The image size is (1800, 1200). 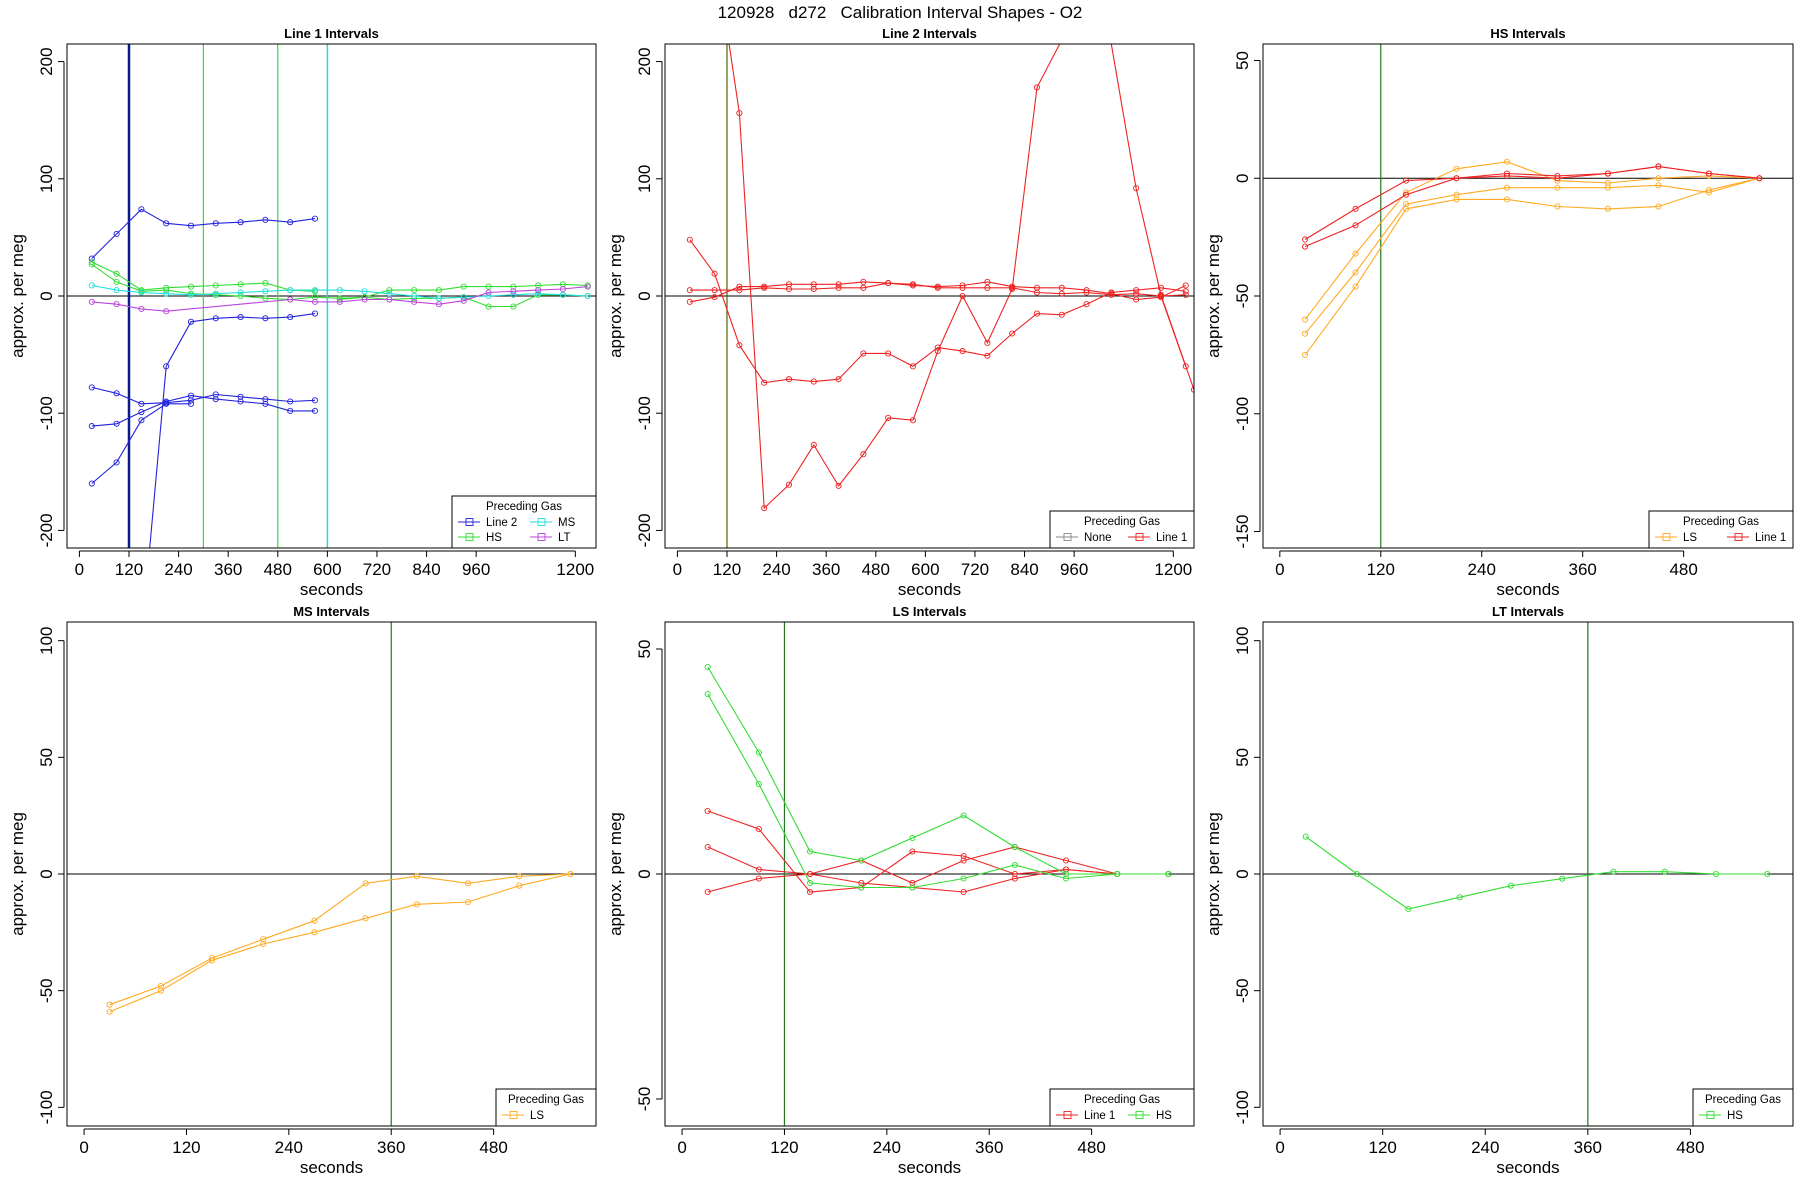 I want to click on legend: Preceding Gas LS, so click(x=546, y=1107).